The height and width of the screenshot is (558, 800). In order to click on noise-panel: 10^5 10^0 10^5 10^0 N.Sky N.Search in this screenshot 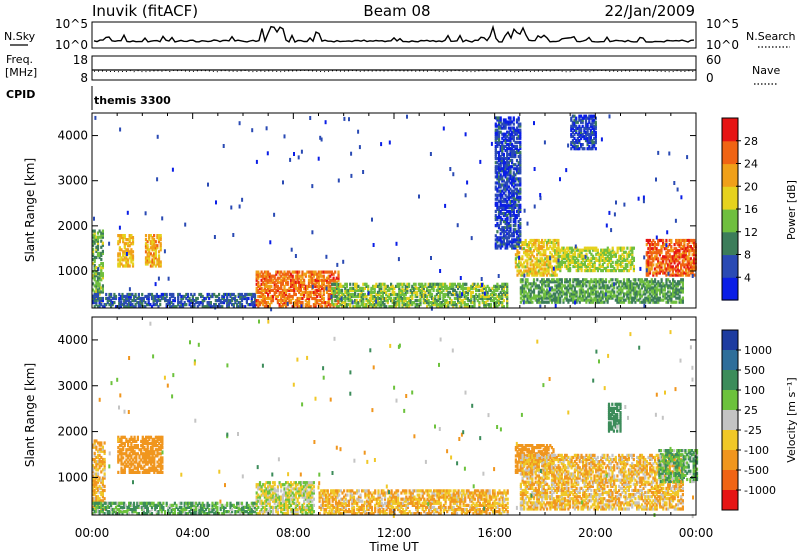, I will do `click(400, 34)`.